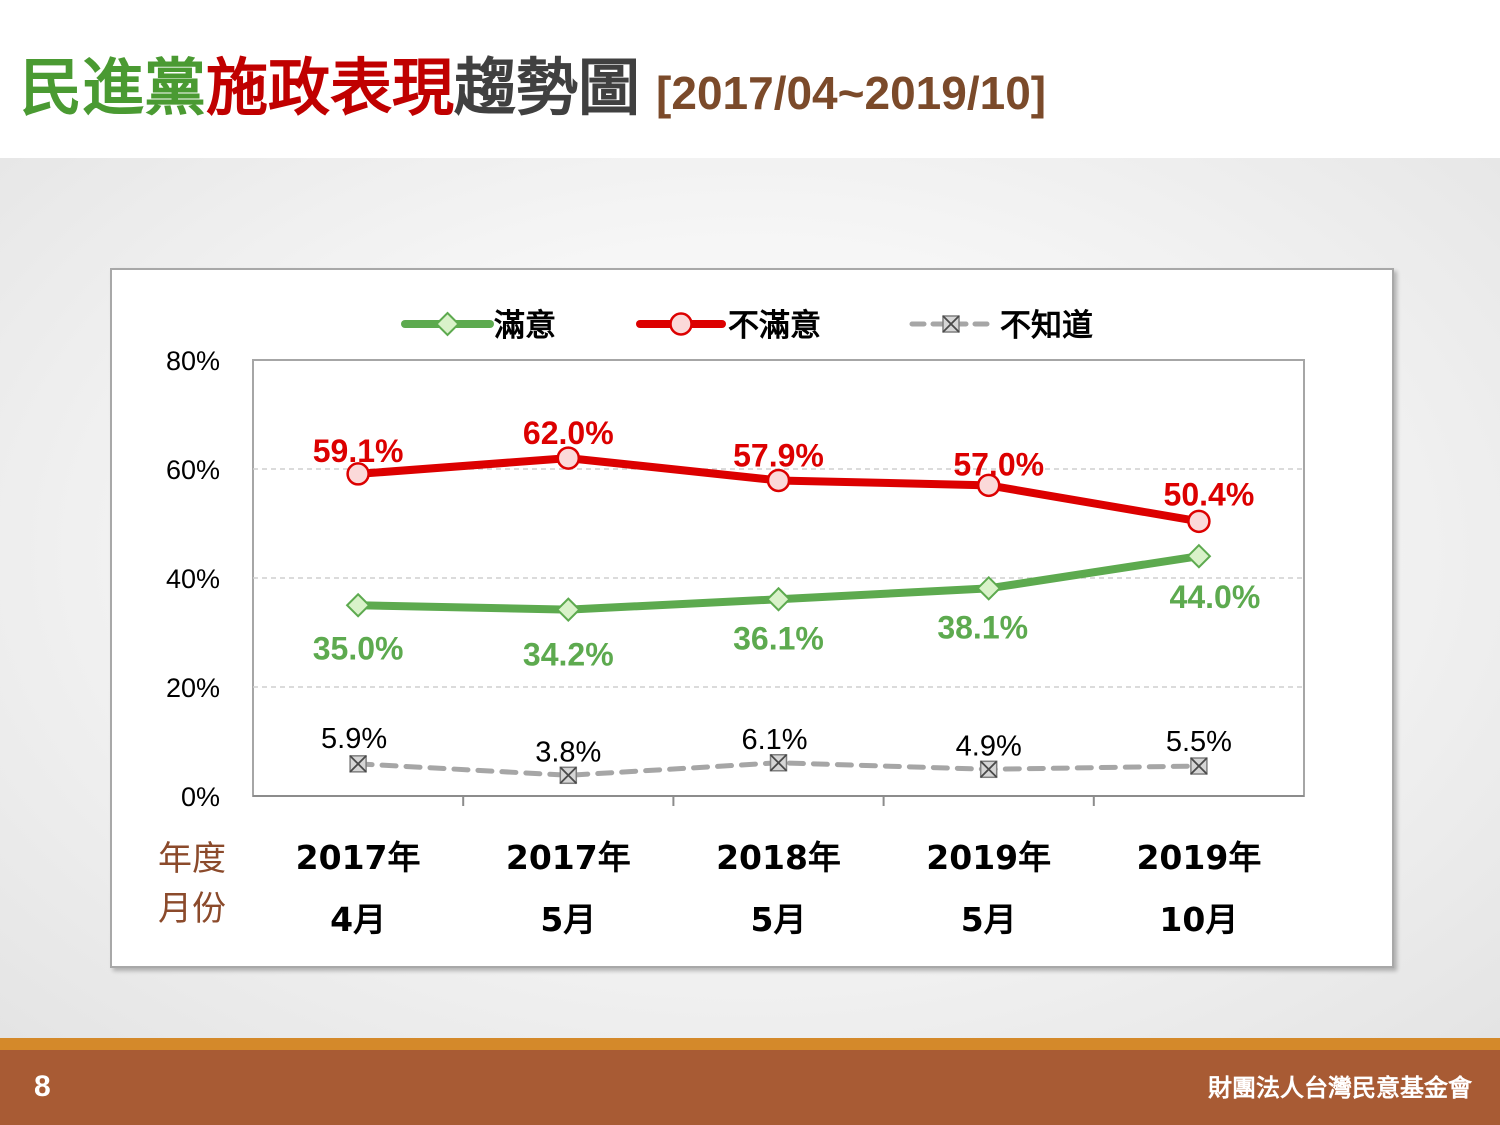 Image resolution: width=1500 pixels, height=1125 pixels. Describe the element at coordinates (750, 1087) in the screenshot. I see `footer-bar` at that location.